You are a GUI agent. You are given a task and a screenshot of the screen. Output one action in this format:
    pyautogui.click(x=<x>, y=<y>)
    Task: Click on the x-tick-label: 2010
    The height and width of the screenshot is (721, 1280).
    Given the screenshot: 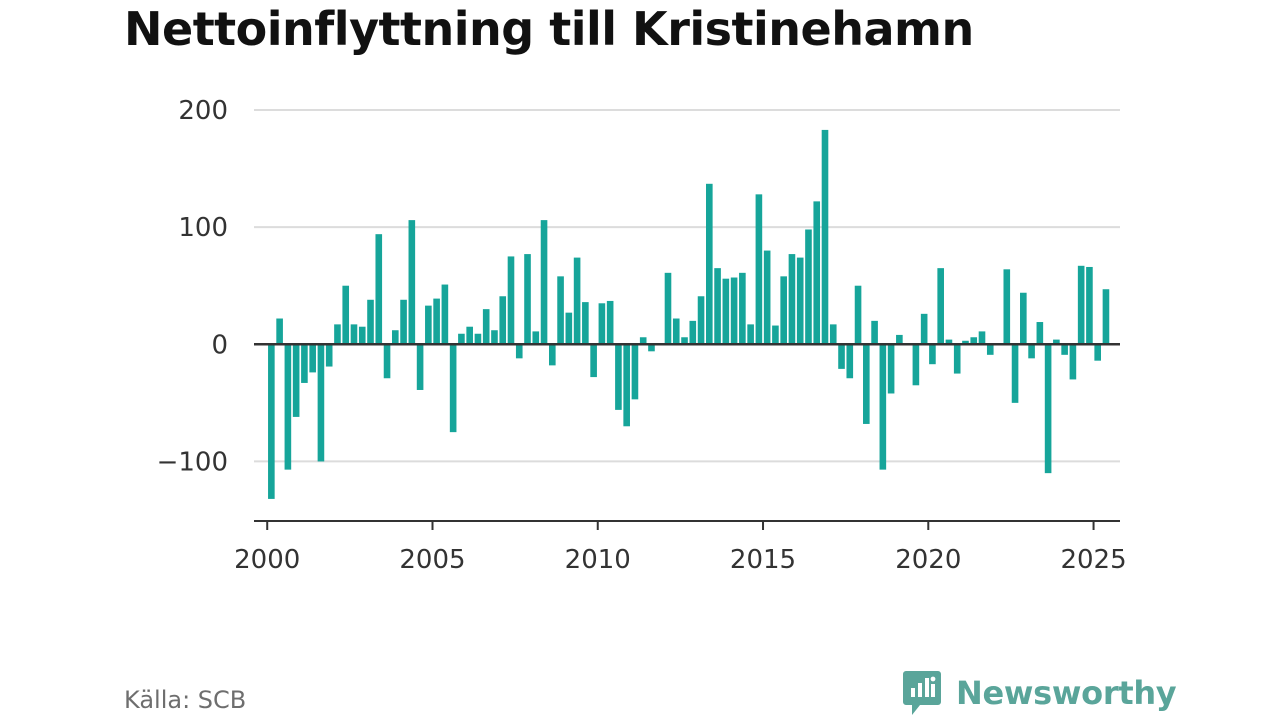 What is the action you would take?
    pyautogui.click(x=598, y=560)
    